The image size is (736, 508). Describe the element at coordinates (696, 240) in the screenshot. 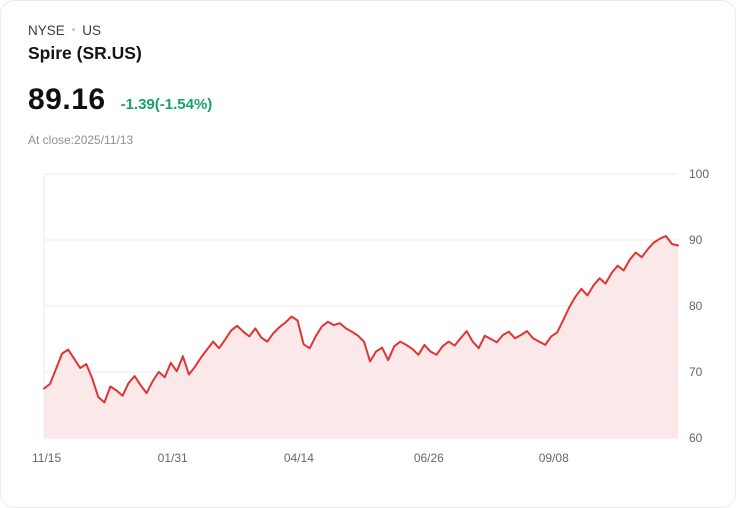

I see `y-axis-label: 90` at that location.